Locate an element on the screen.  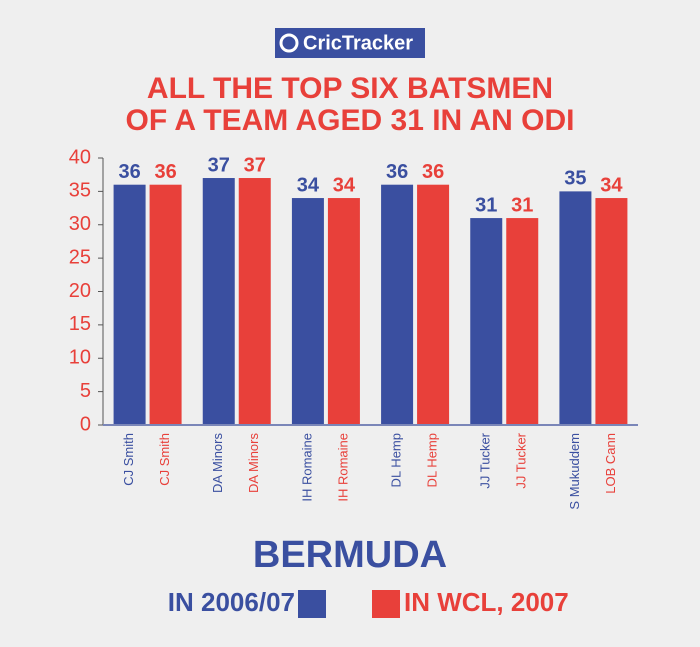
chart-title: ALL THE TOP SIX BATSMEN is located at coordinates (350, 88).